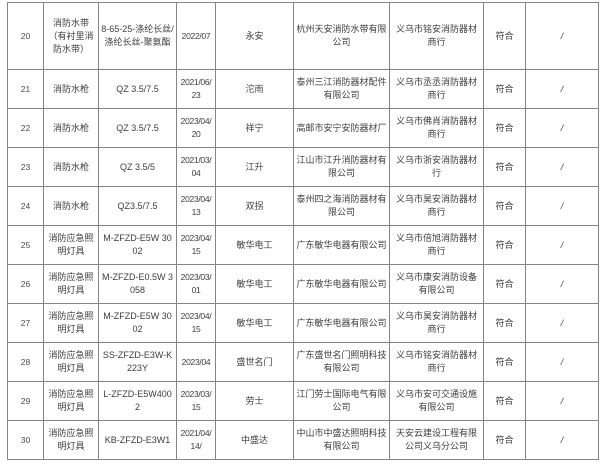  Describe the element at coordinates (25, 128) in the screenshot. I see `table-cell-serial: 22` at that location.